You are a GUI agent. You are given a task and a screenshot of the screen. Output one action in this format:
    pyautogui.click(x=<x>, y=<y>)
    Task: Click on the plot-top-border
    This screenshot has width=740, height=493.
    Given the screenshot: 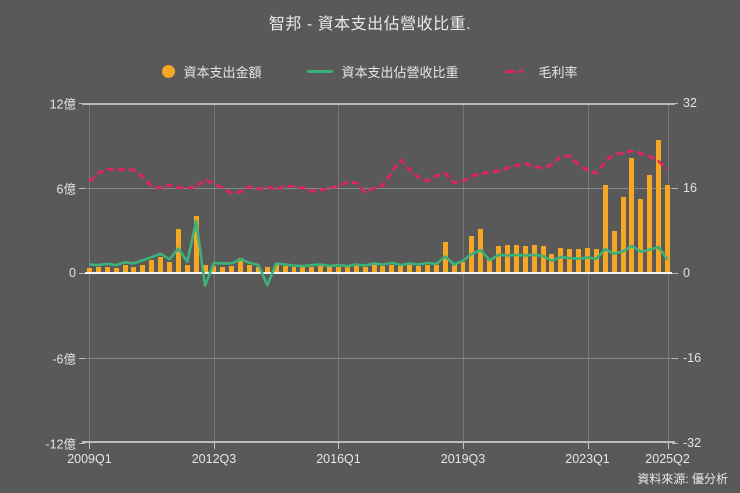 What is the action you would take?
    pyautogui.click(x=378, y=104)
    